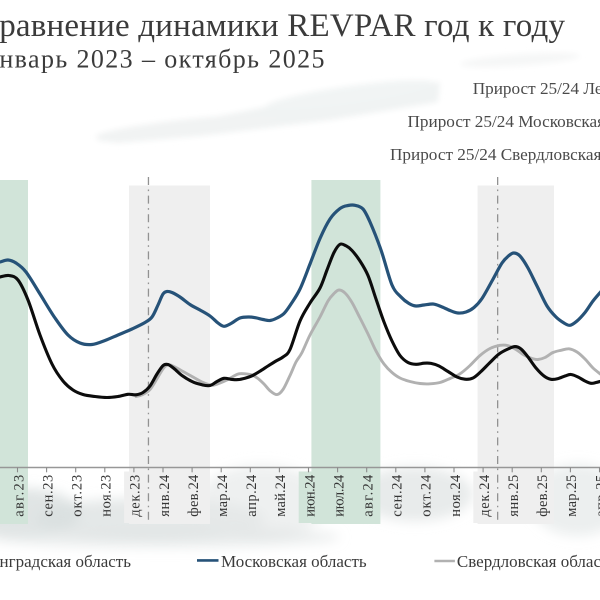  What do you see at coordinates (369, 495) in the screenshot?
I see `svg-text: авг.24` at bounding box center [369, 495].